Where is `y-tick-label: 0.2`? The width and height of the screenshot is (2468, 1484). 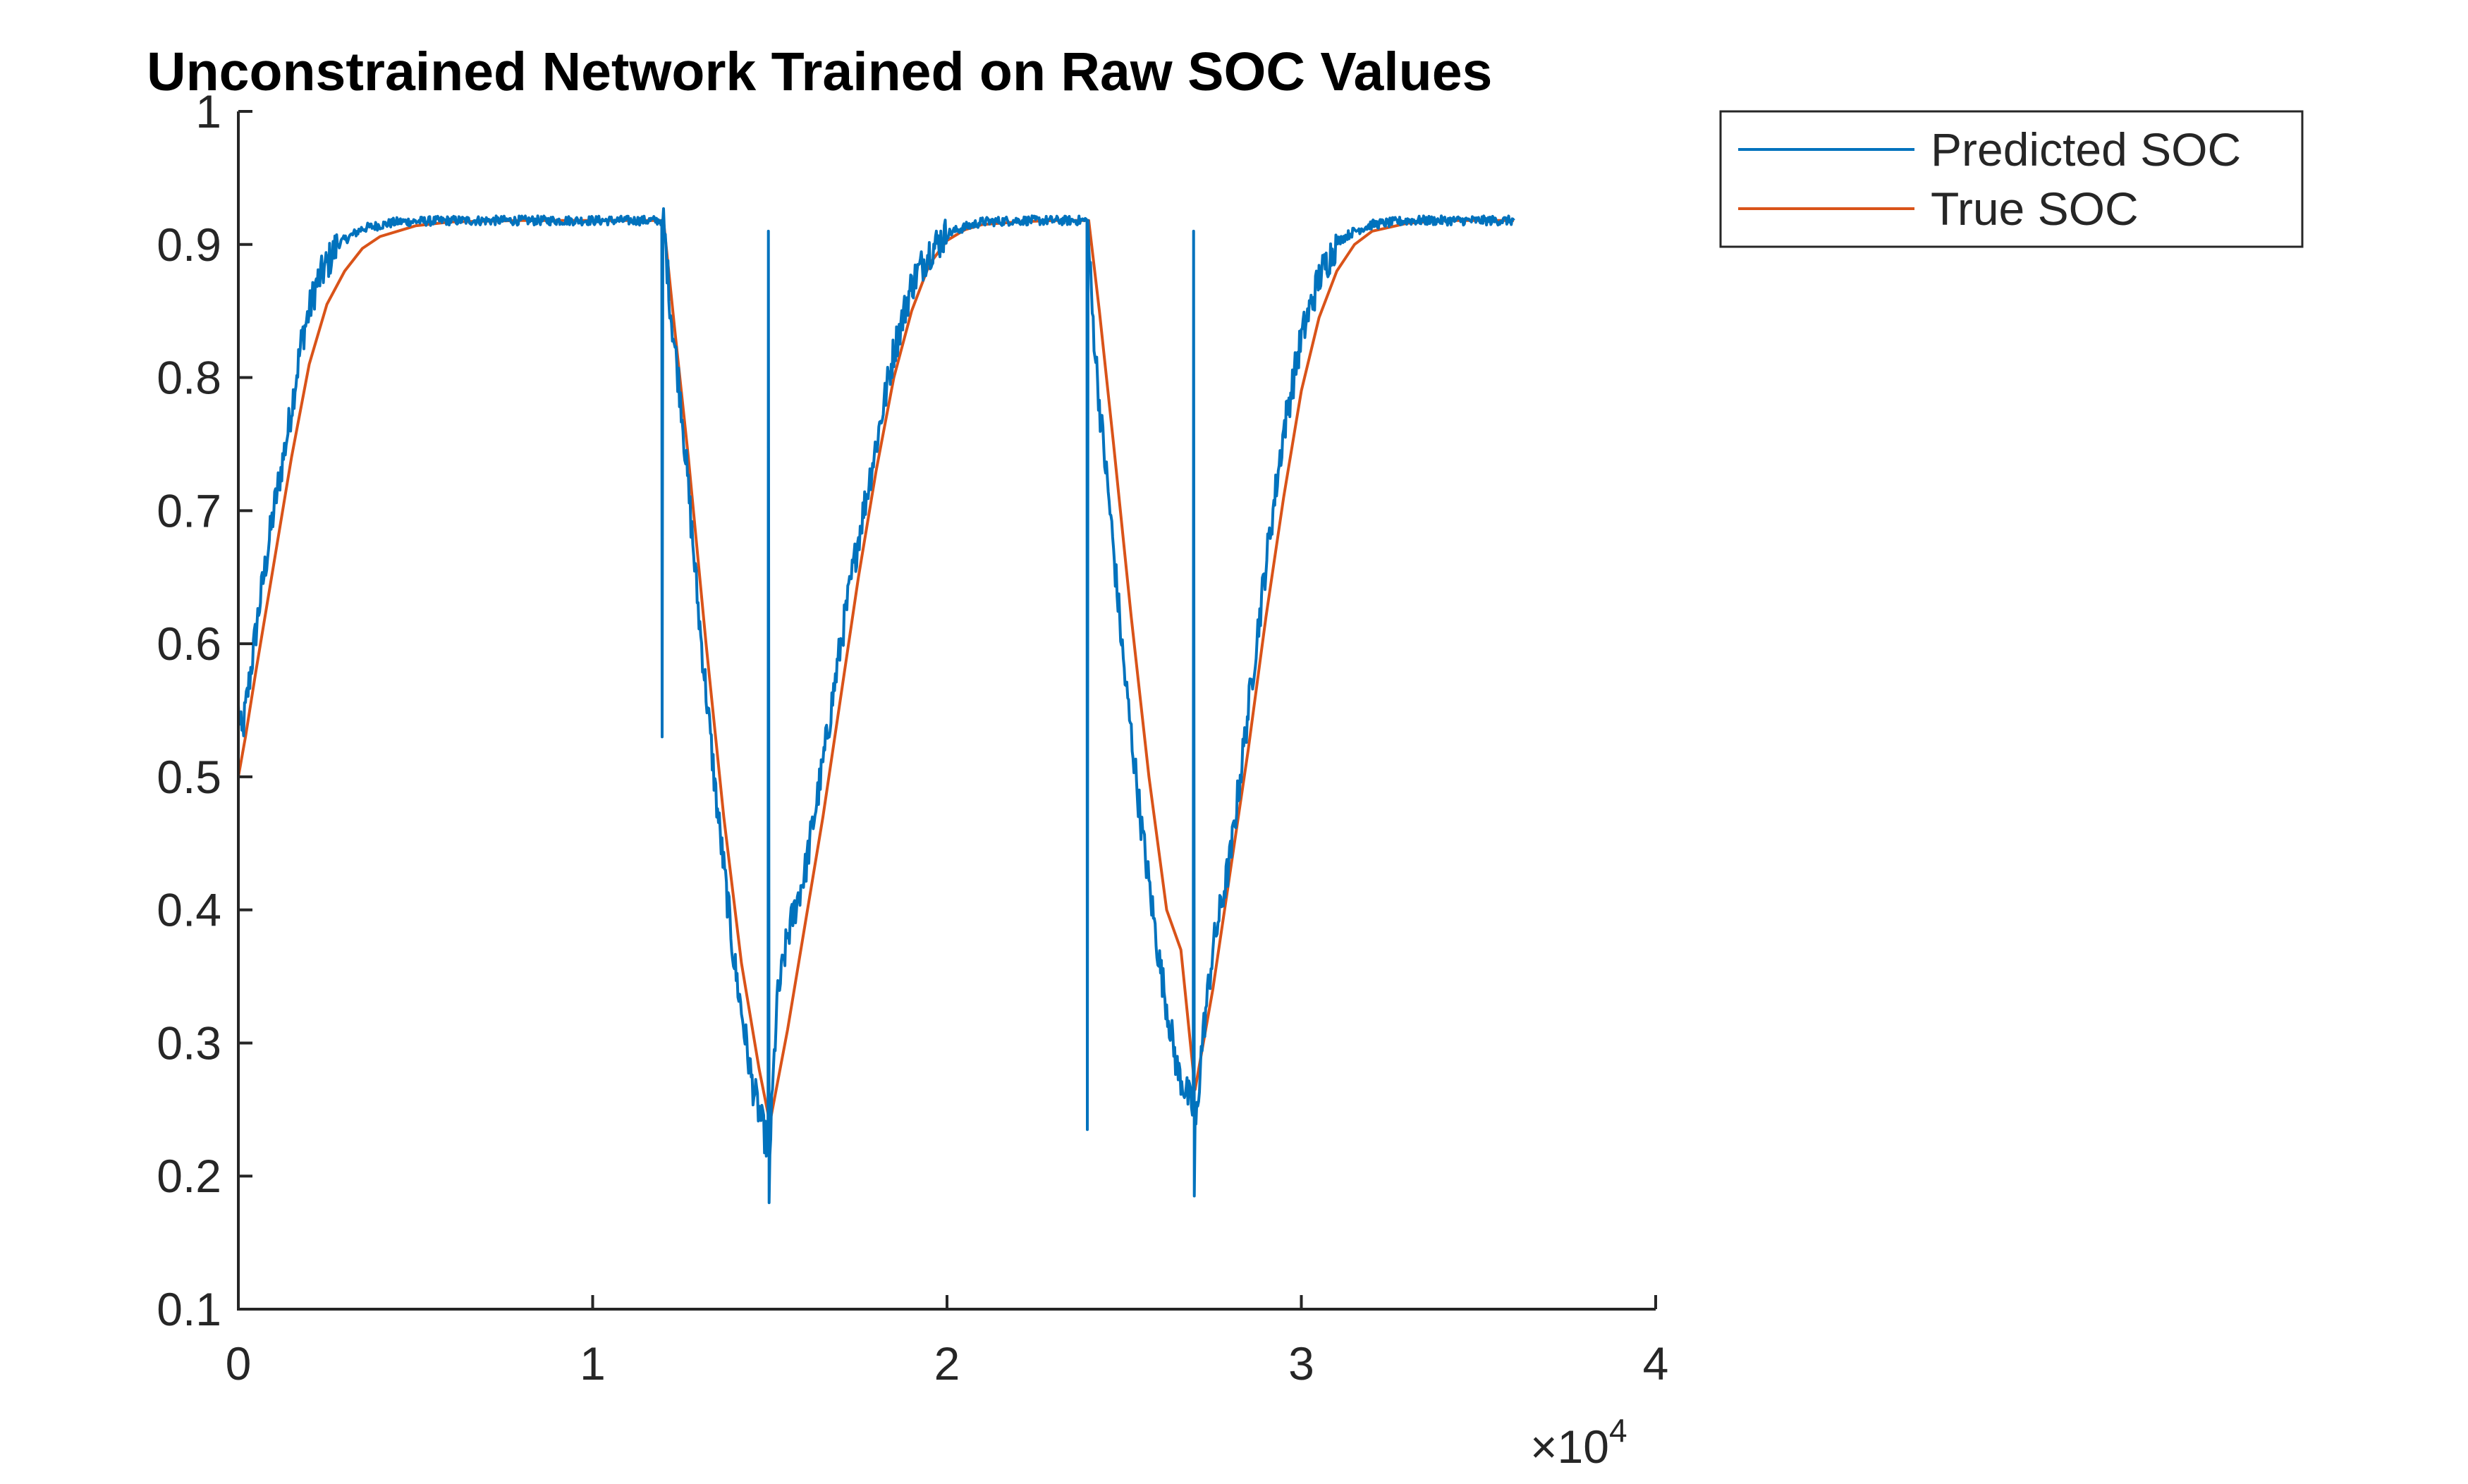 y-tick-label: 0.2 is located at coordinates (189, 1176).